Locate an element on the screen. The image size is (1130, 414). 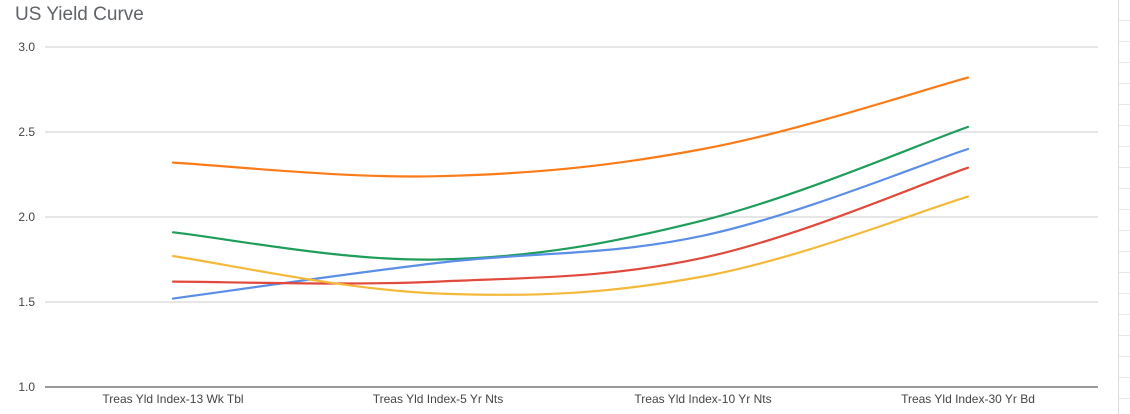
x-tick-label: Treas Yld Index-5 Yr Nts is located at coordinates (438, 399).